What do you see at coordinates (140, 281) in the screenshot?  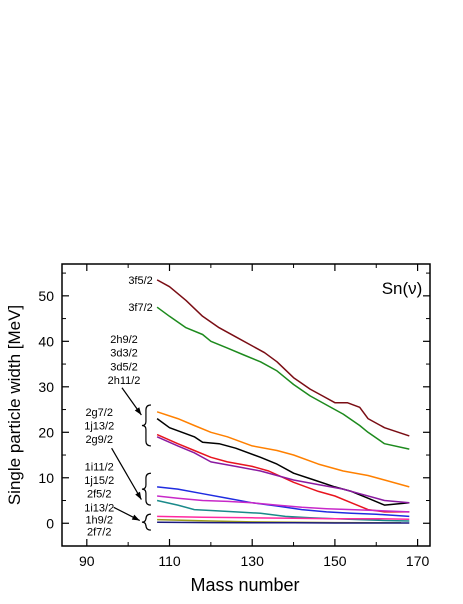 I see `level-label: 3f5/2` at bounding box center [140, 281].